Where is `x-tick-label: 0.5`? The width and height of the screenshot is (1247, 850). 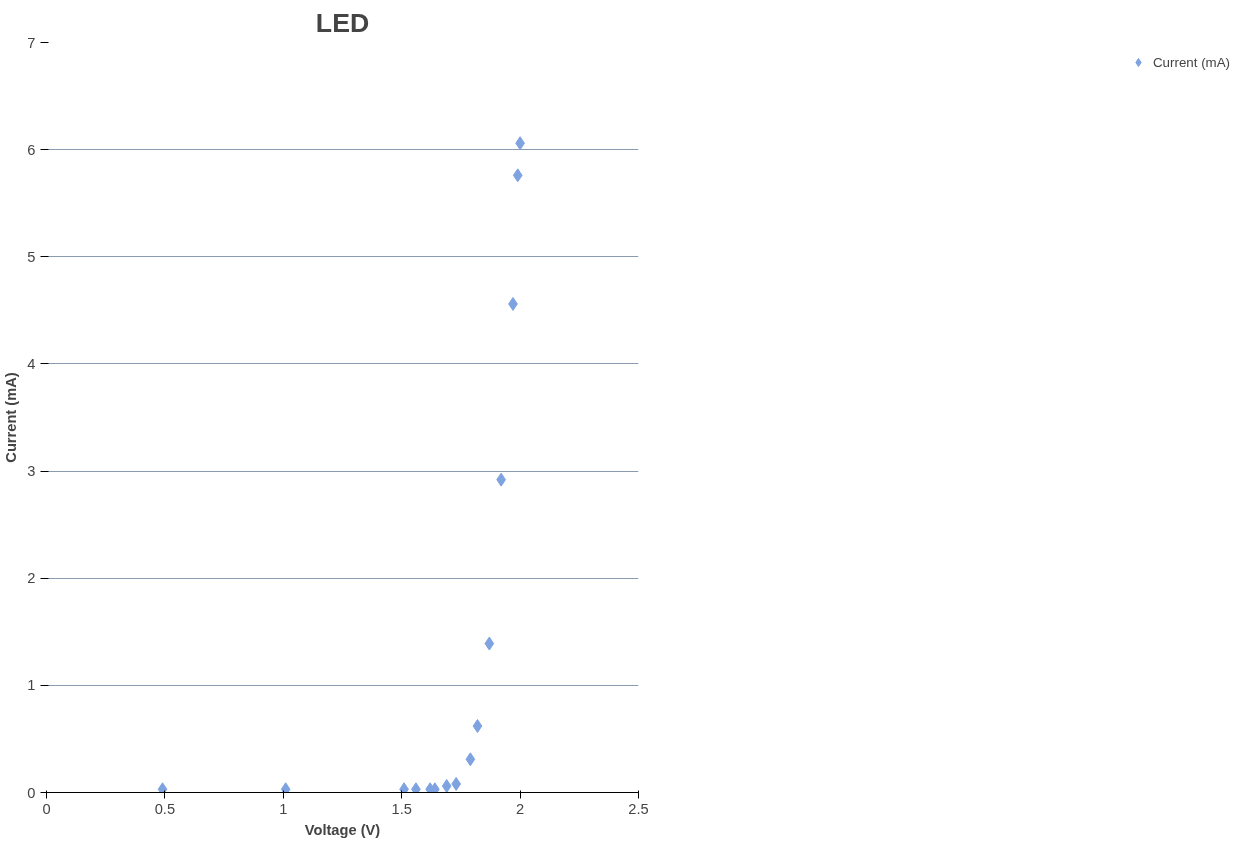
x-tick-label: 0.5 is located at coordinates (165, 808).